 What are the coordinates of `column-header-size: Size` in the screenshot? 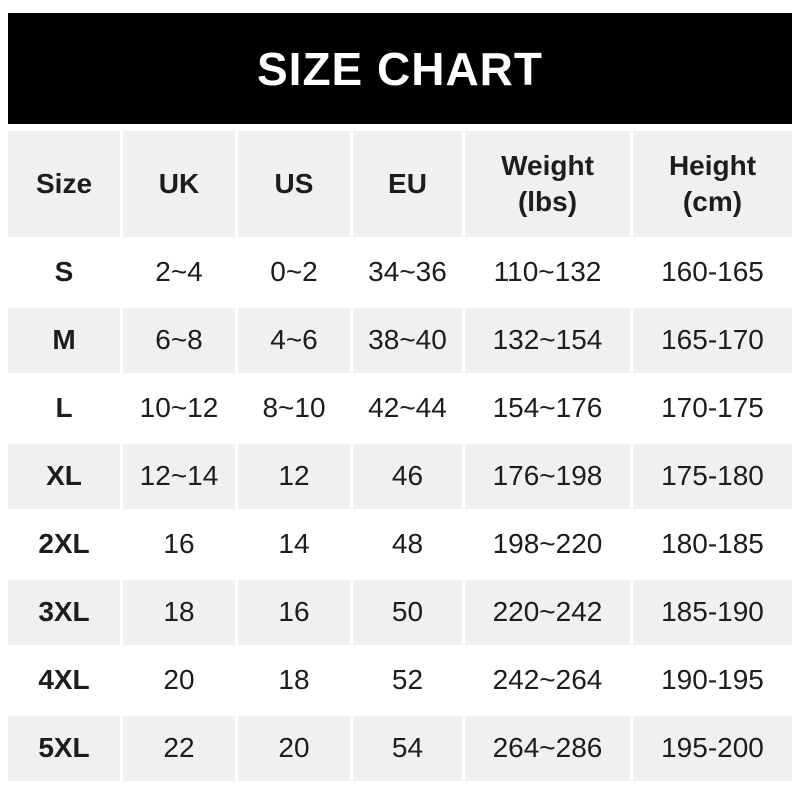 It's located at (64, 184).